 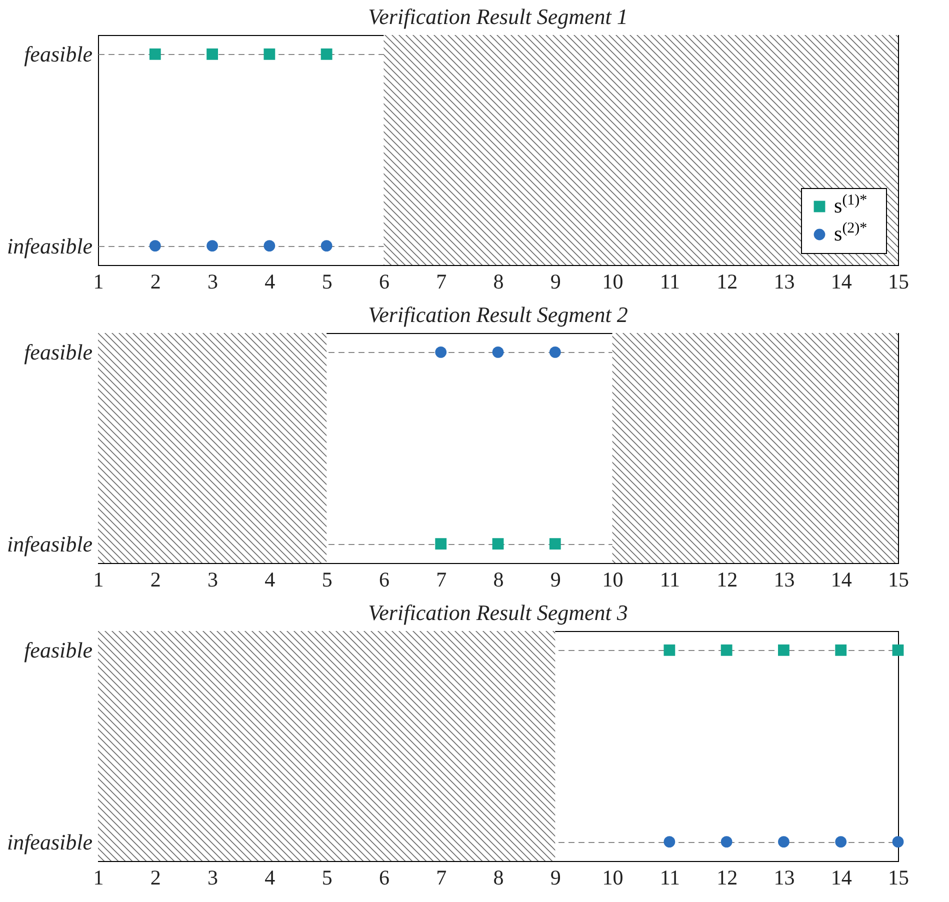 I want to click on legend-label: s$^{(2)*}$, so click(x=851, y=233).